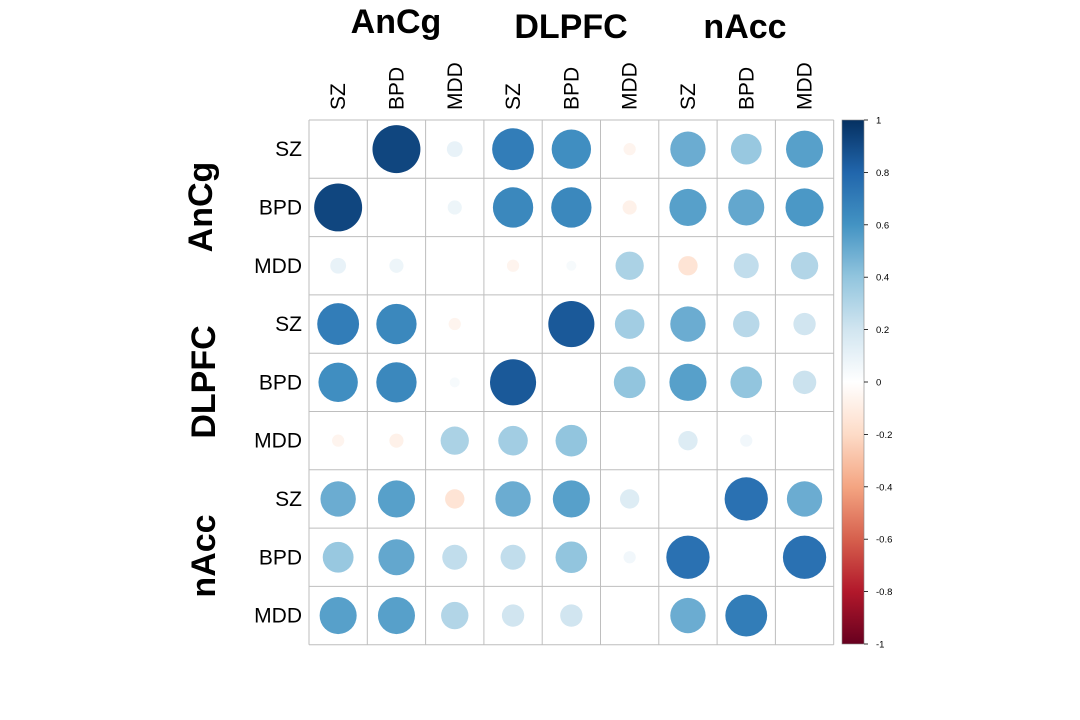  Describe the element at coordinates (629, 499) in the screenshot. I see `corr-circle-r6-c5` at that location.